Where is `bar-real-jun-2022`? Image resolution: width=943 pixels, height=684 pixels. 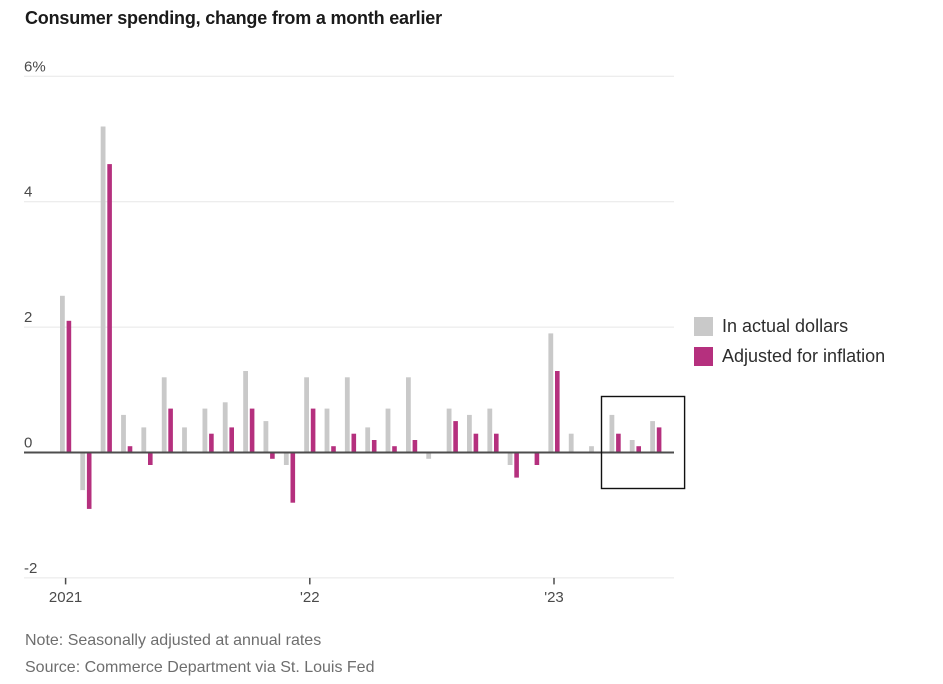
bar-real-jun-2022 is located at coordinates (415, 446).